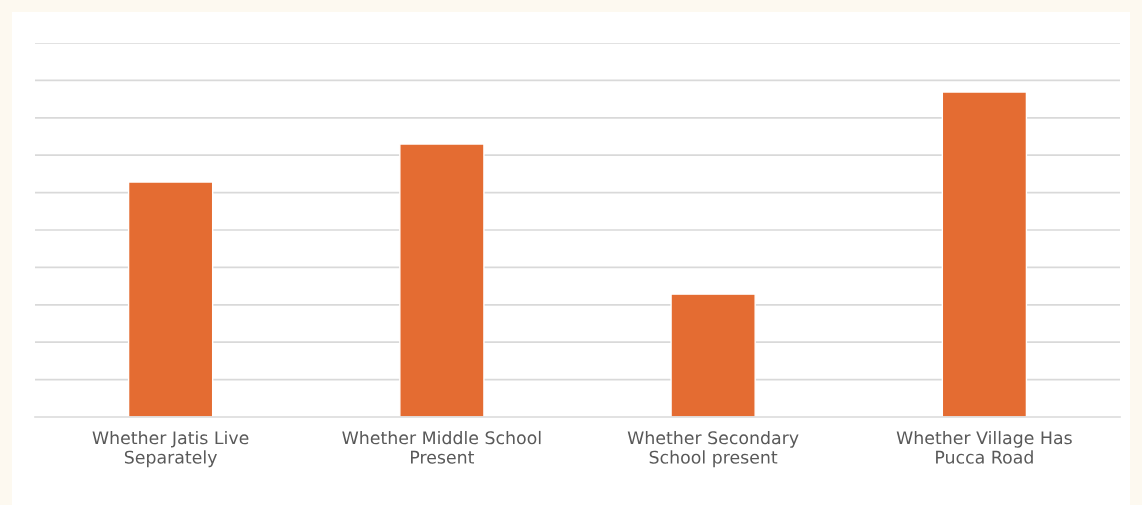  What do you see at coordinates (984, 447) in the screenshot?
I see `x-tick-label: Whether Village Has Pucca Road` at bounding box center [984, 447].